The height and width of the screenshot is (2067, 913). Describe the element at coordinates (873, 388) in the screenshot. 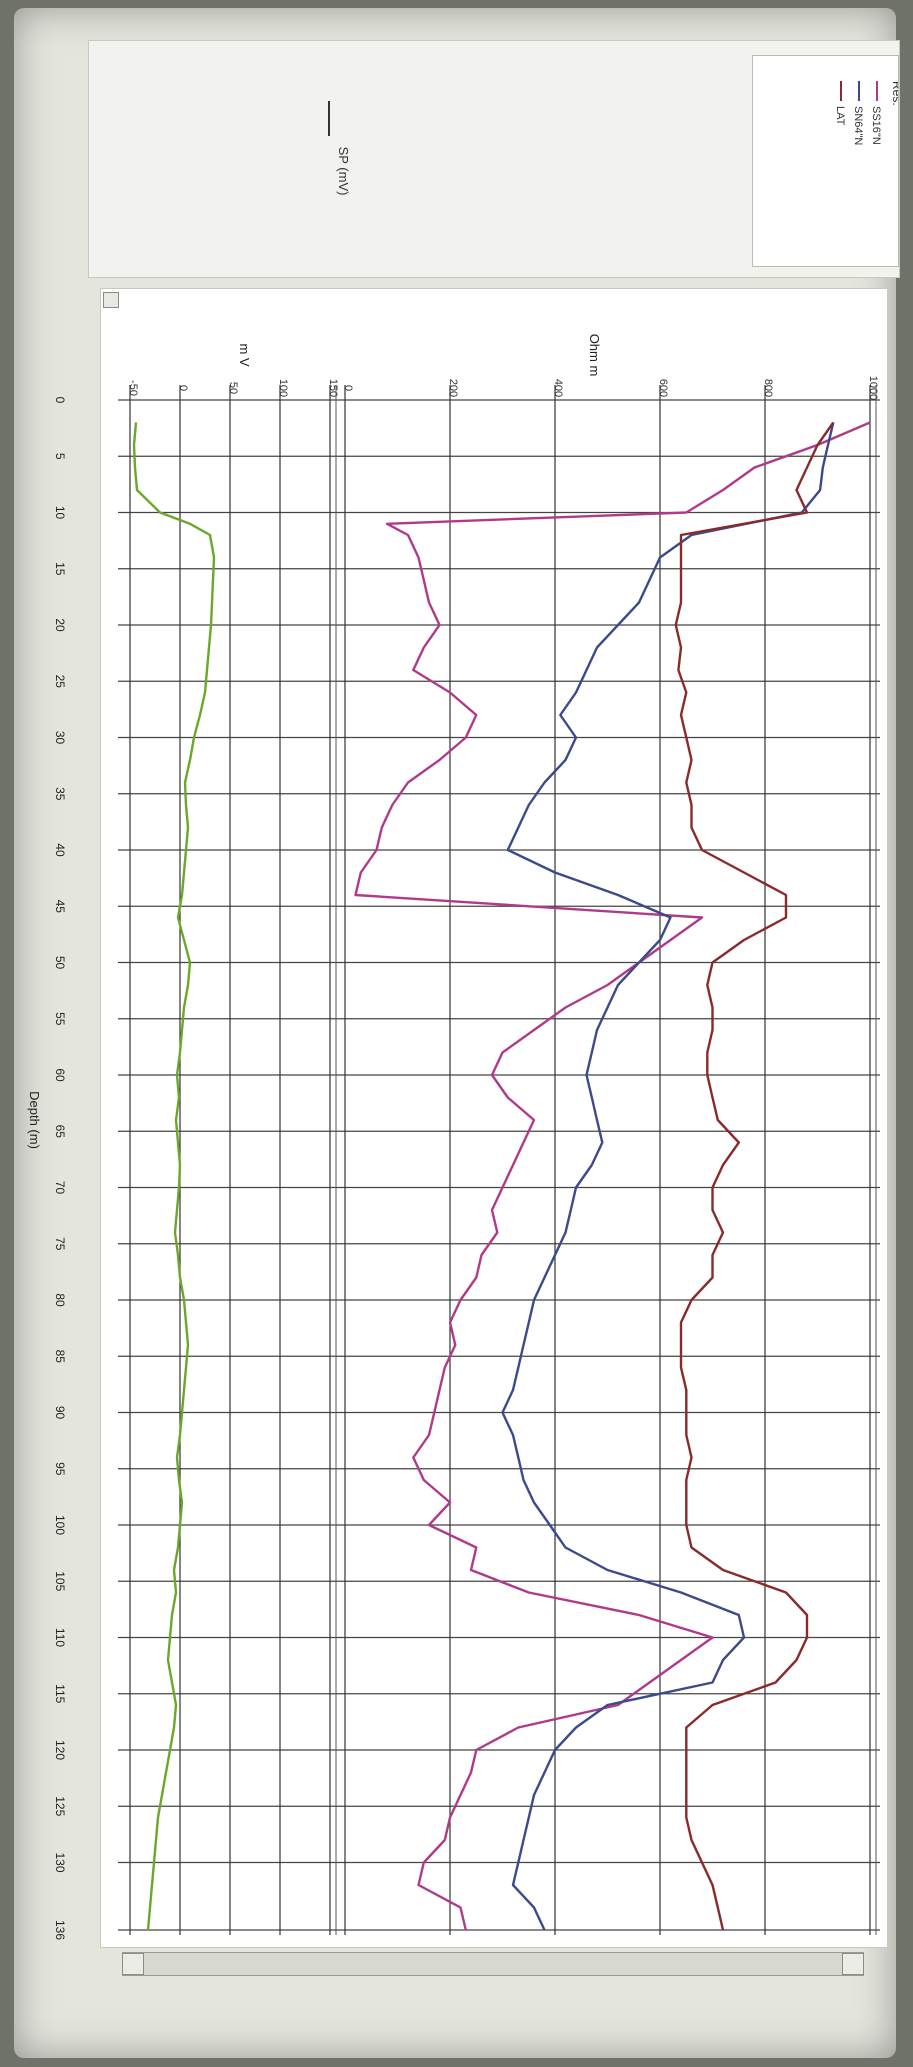

I see `resistivity-tick-label: 1000` at that location.